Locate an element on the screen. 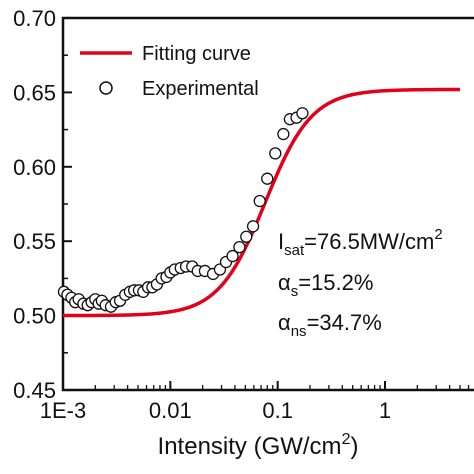 The image size is (474, 474). fit-annotation: Isat=76.5MW/cm2 αs=15.2% αns=34.7% is located at coordinates (360, 283).